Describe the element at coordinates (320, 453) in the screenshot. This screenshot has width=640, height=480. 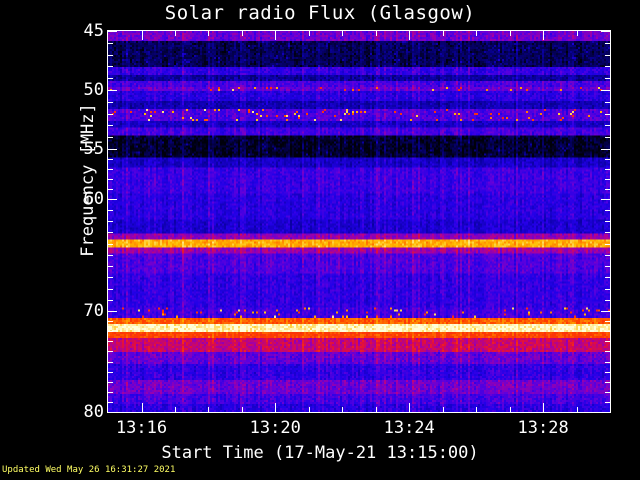
I see `x-axis-label: Start Time (17-May-21 13:15:00)` at that location.